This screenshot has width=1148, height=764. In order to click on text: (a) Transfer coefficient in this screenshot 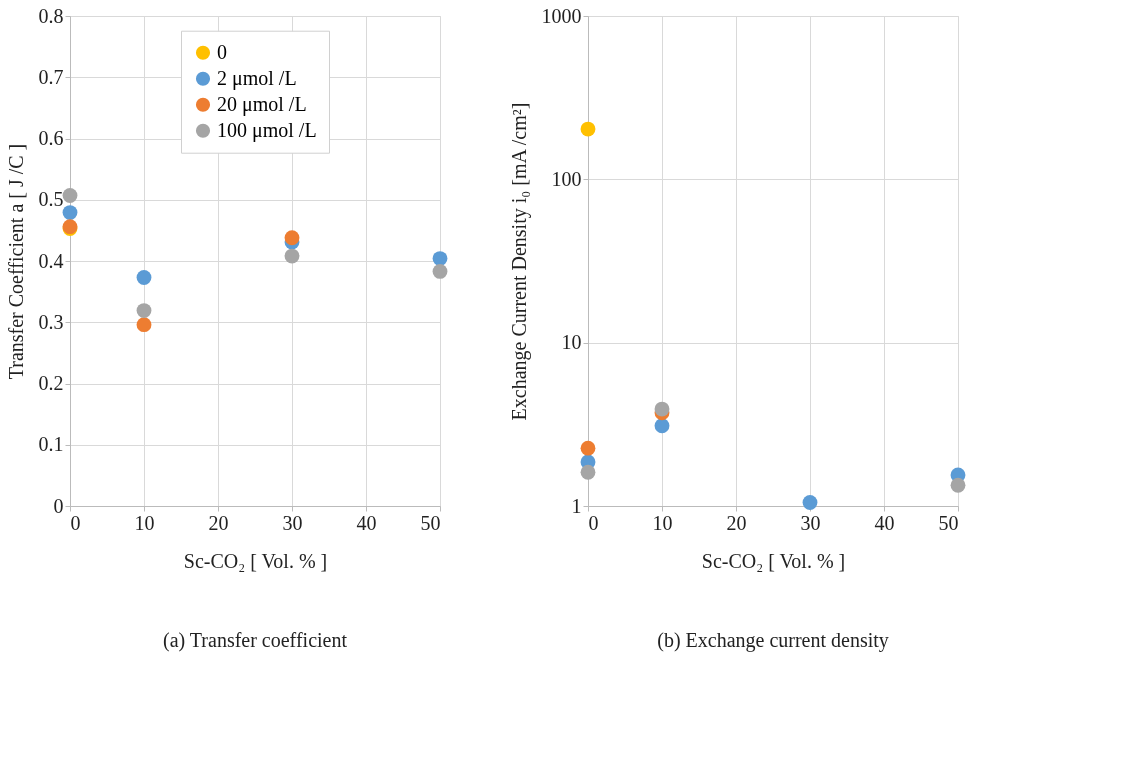, I will do `click(255, 640)`.